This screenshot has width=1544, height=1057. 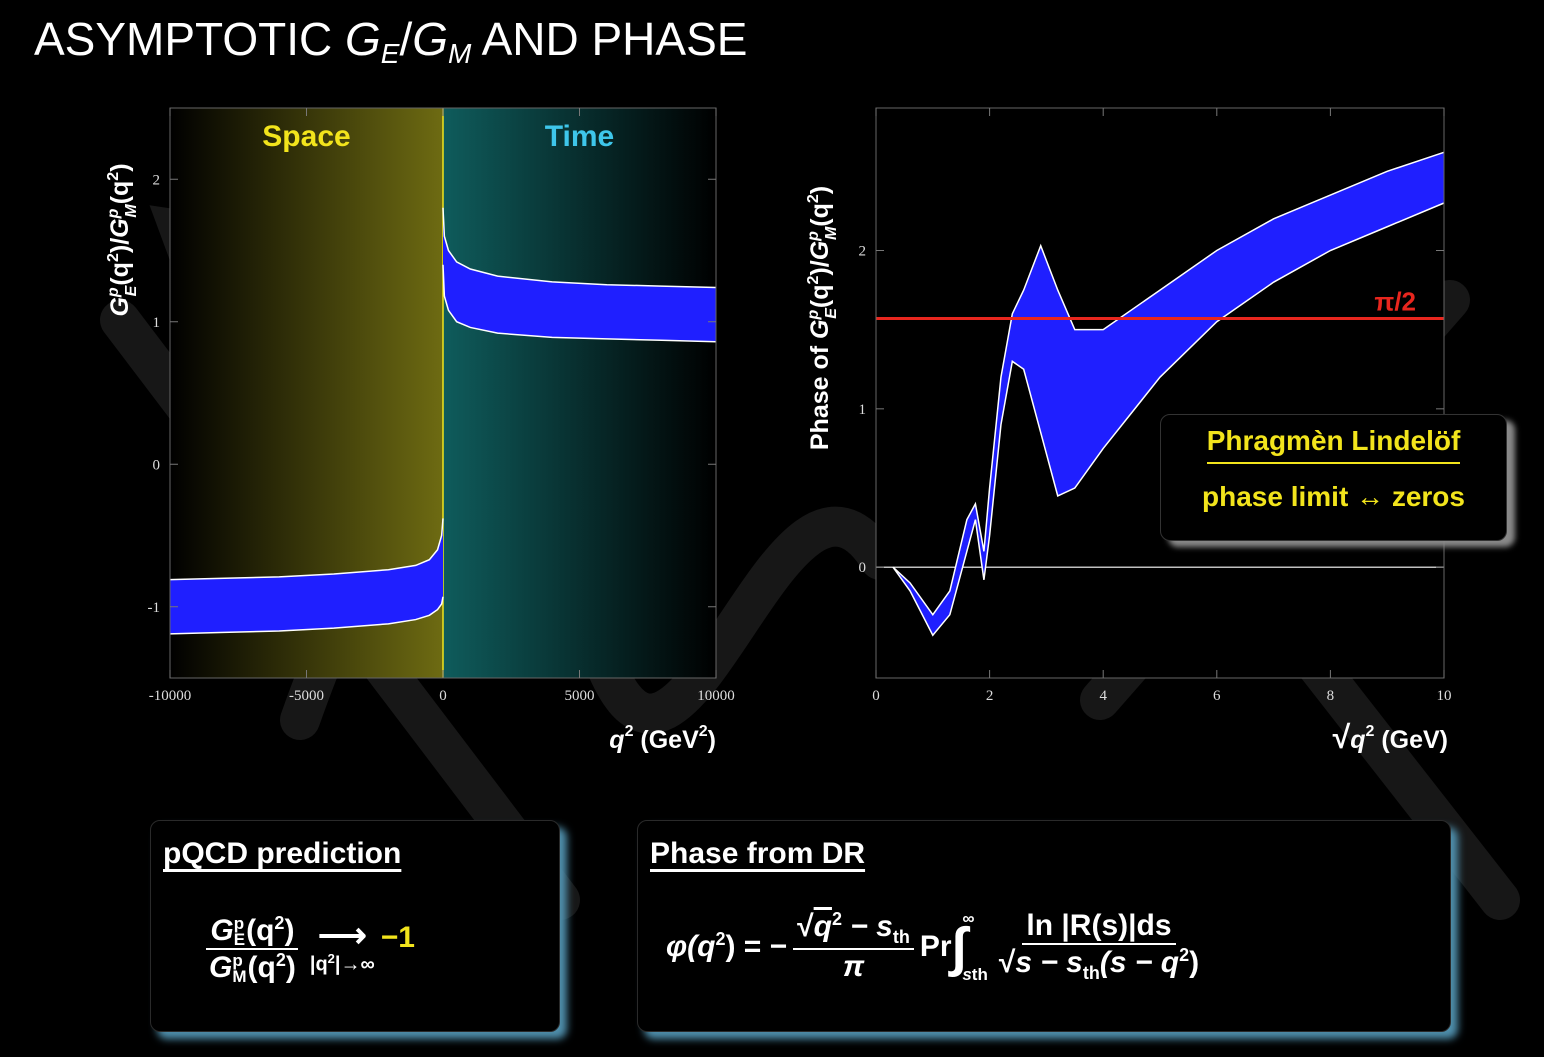 I want to click on text: (s − q, so click(x=1139, y=962).